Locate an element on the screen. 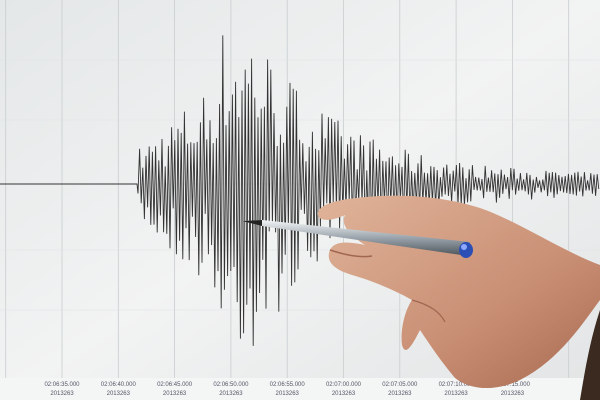 The width and height of the screenshot is (600, 400). time-label: 02:06:40.000 is located at coordinates (119, 385).